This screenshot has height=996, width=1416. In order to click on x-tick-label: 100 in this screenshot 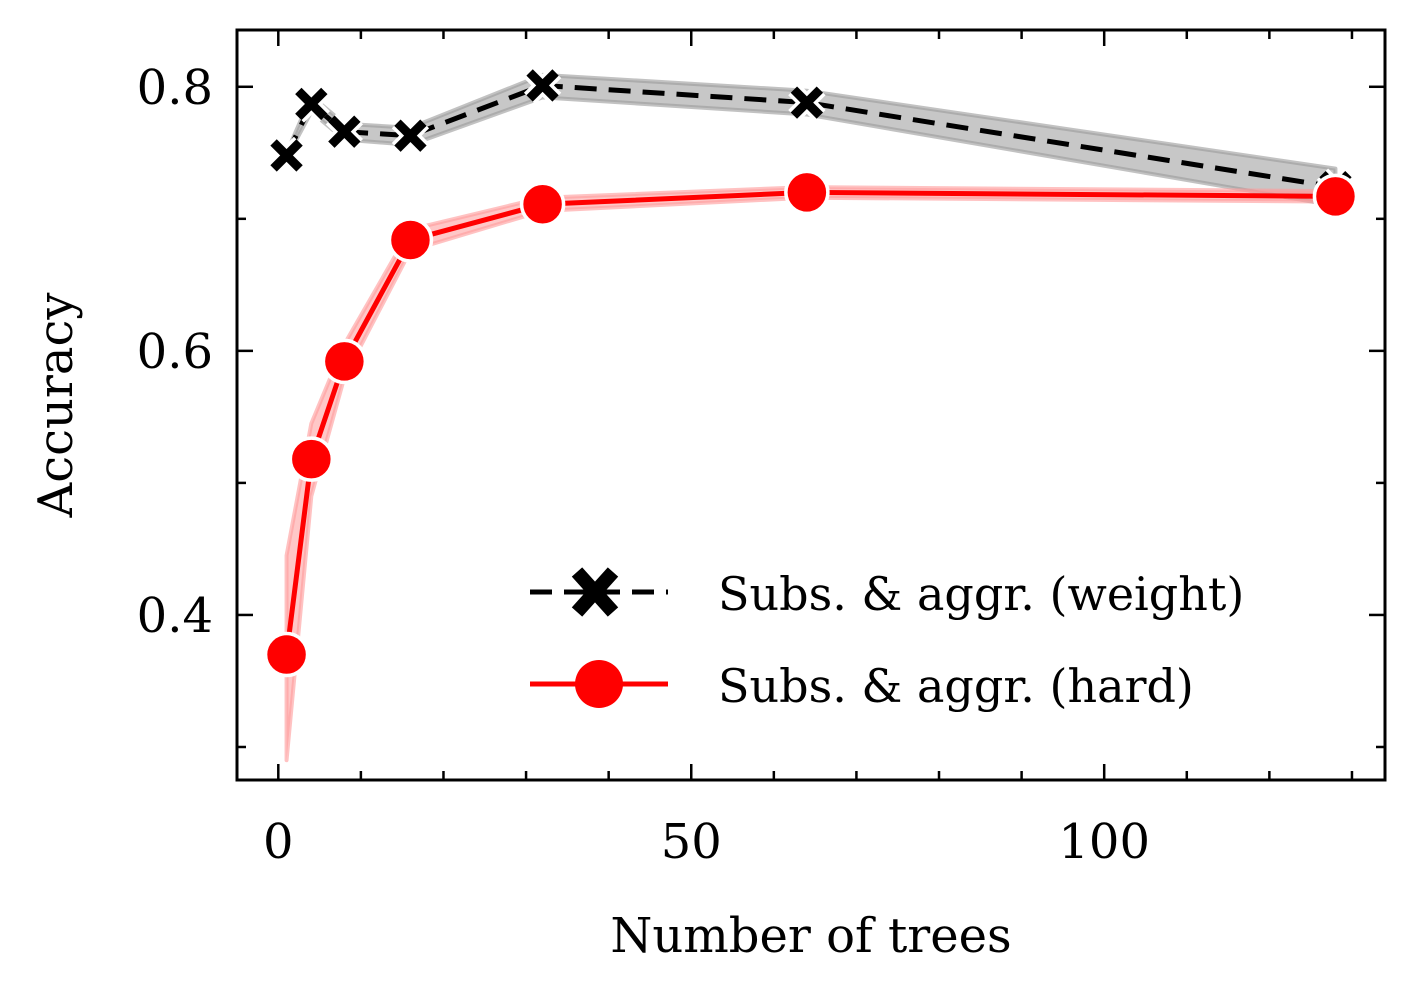, I will do `click(1104, 842)`.